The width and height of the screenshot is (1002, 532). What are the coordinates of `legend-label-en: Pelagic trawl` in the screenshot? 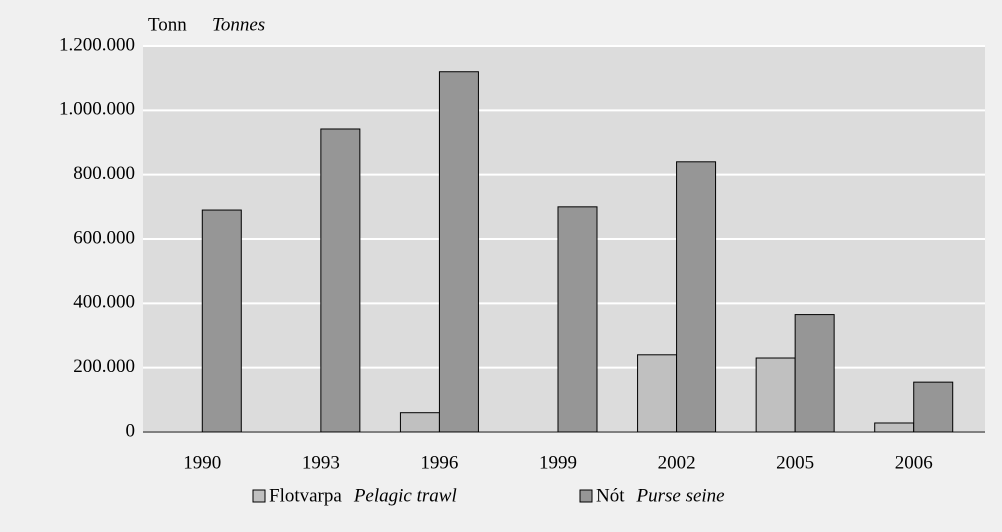 It's located at (405, 495).